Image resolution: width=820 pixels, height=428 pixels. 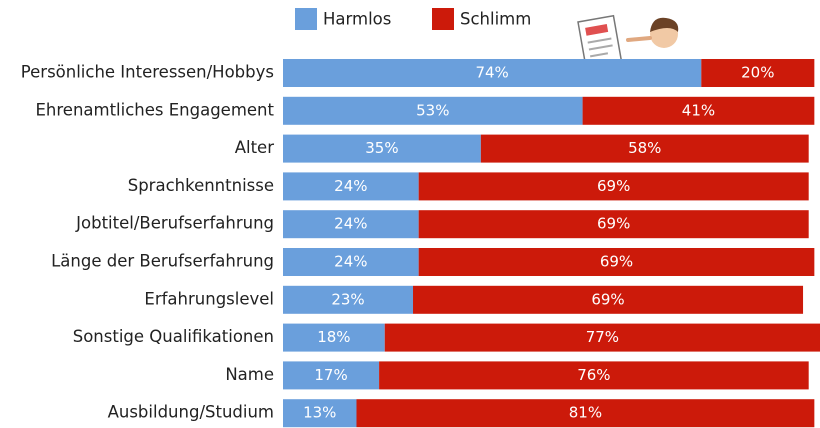 I want to click on value-label: 53%, so click(x=432, y=110).